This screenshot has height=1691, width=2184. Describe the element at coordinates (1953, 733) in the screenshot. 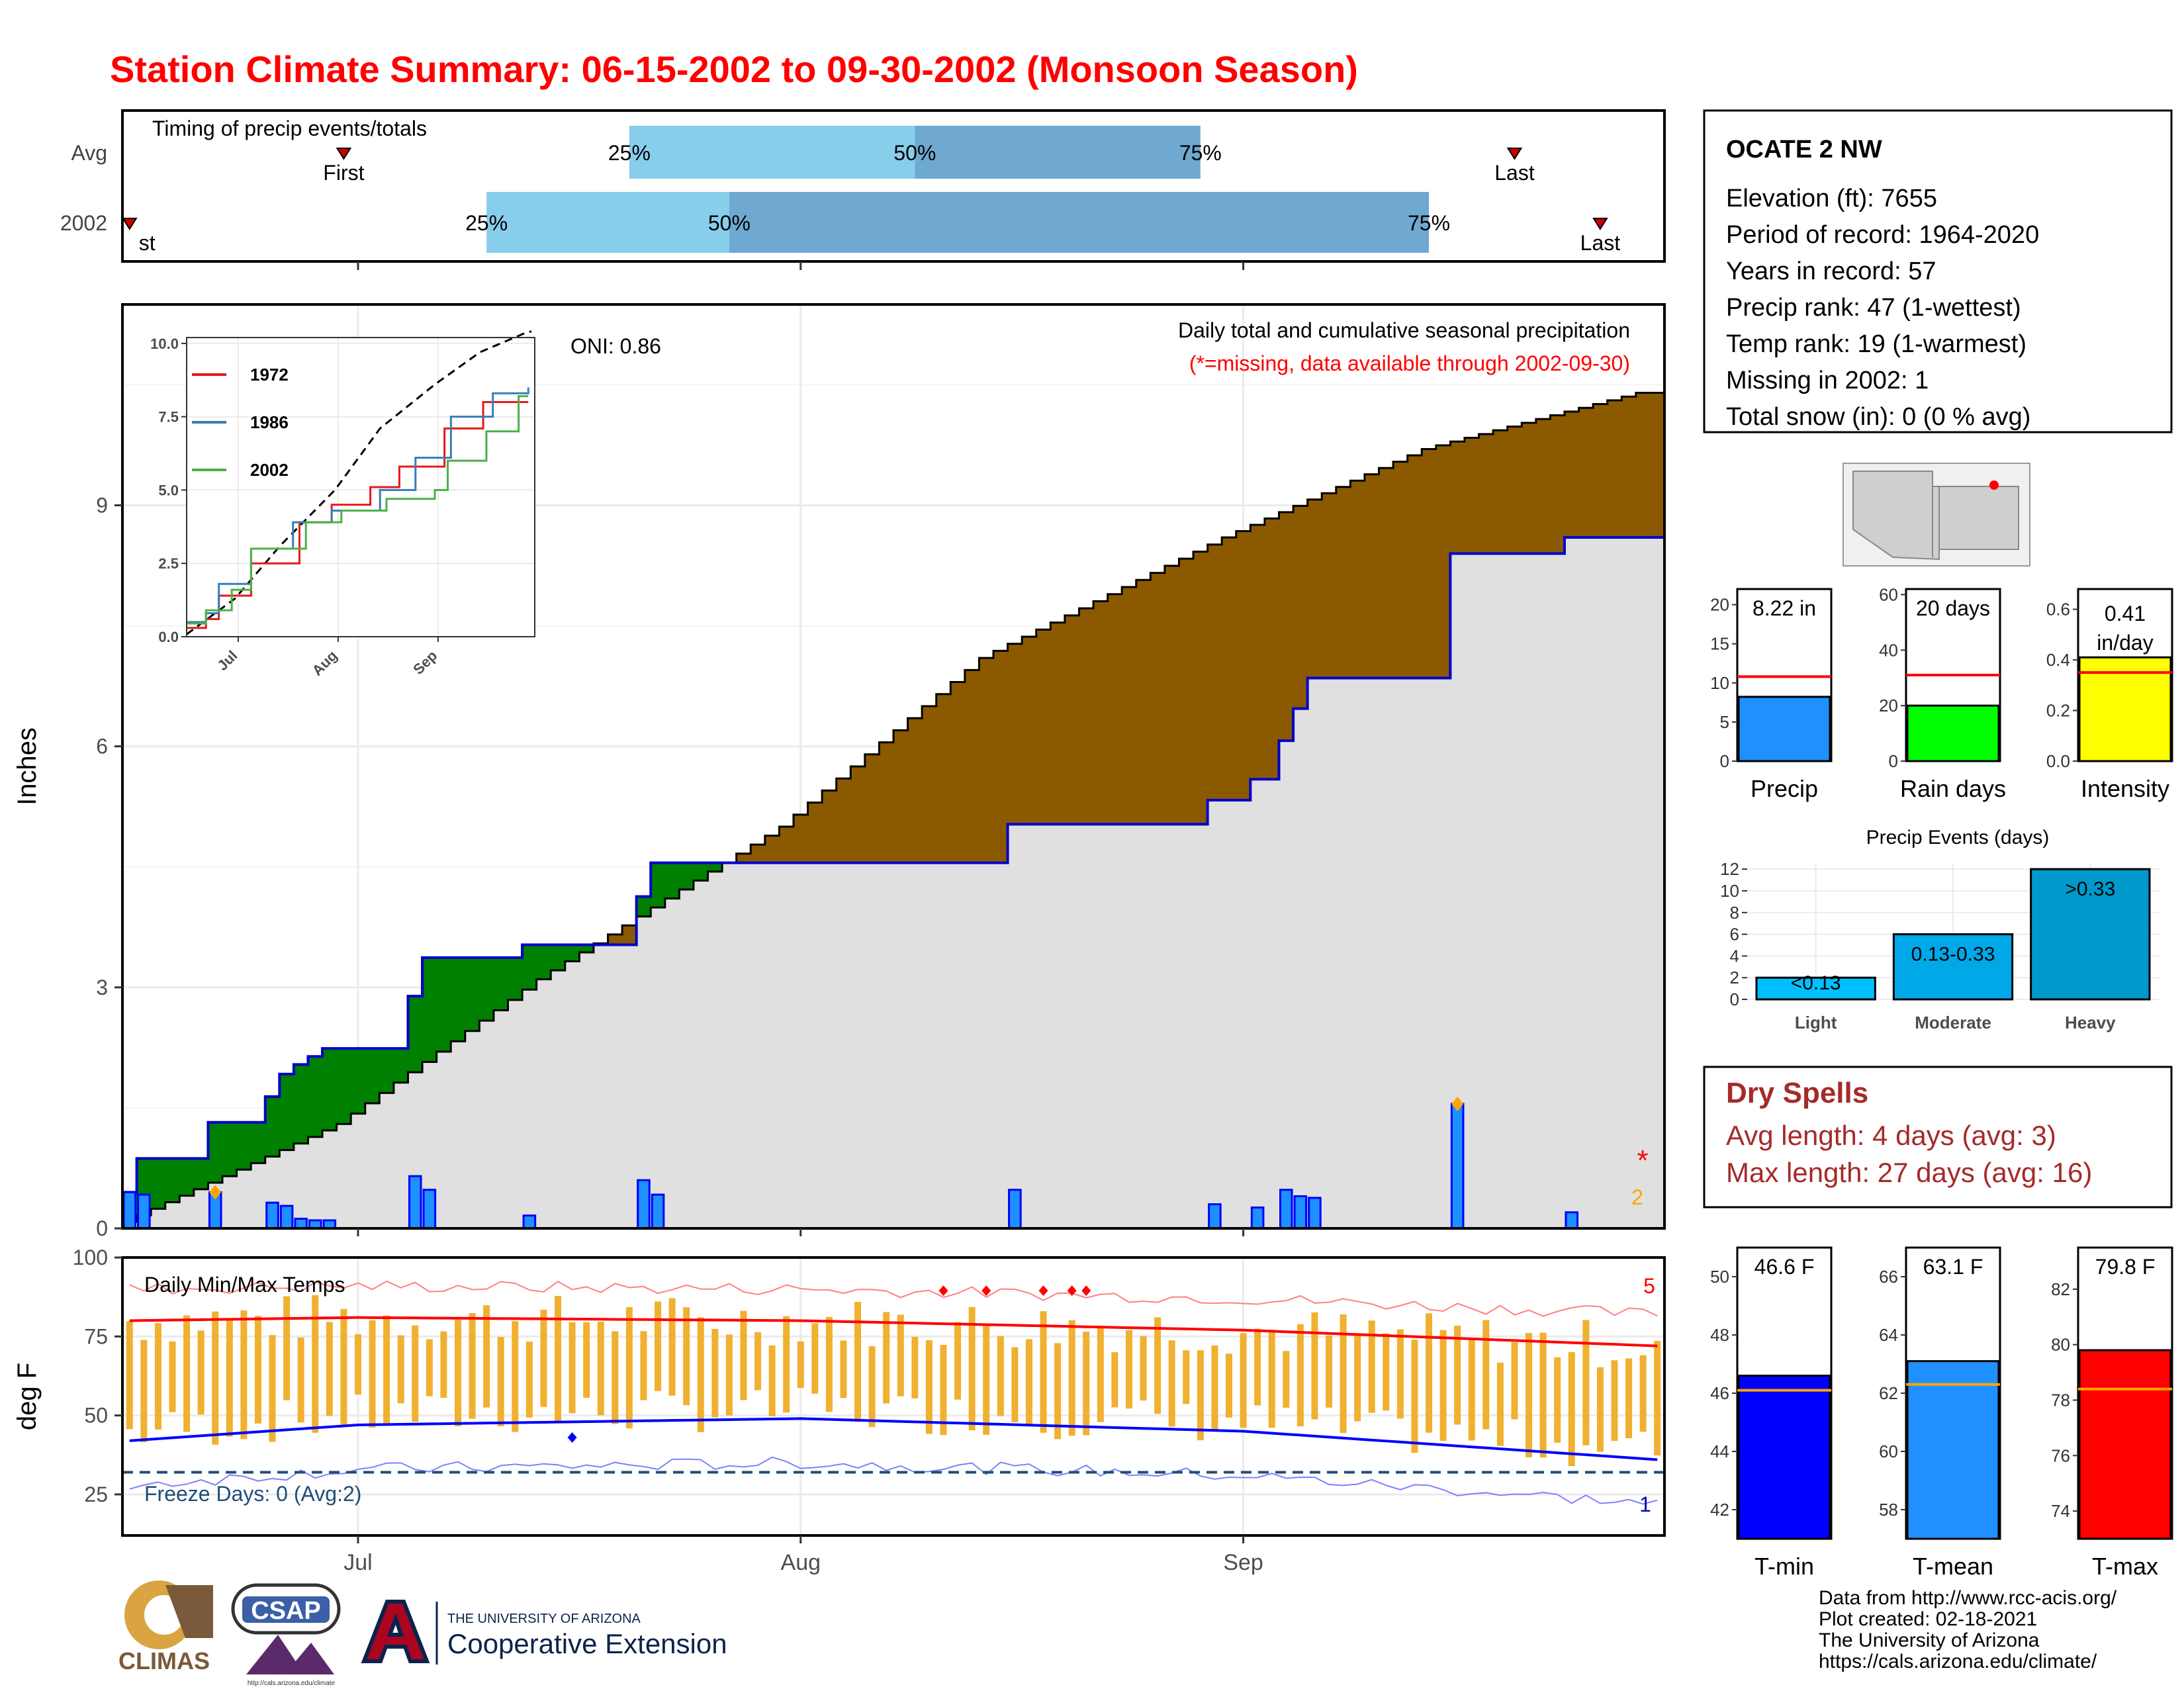

I see `summary-value-bar` at that location.